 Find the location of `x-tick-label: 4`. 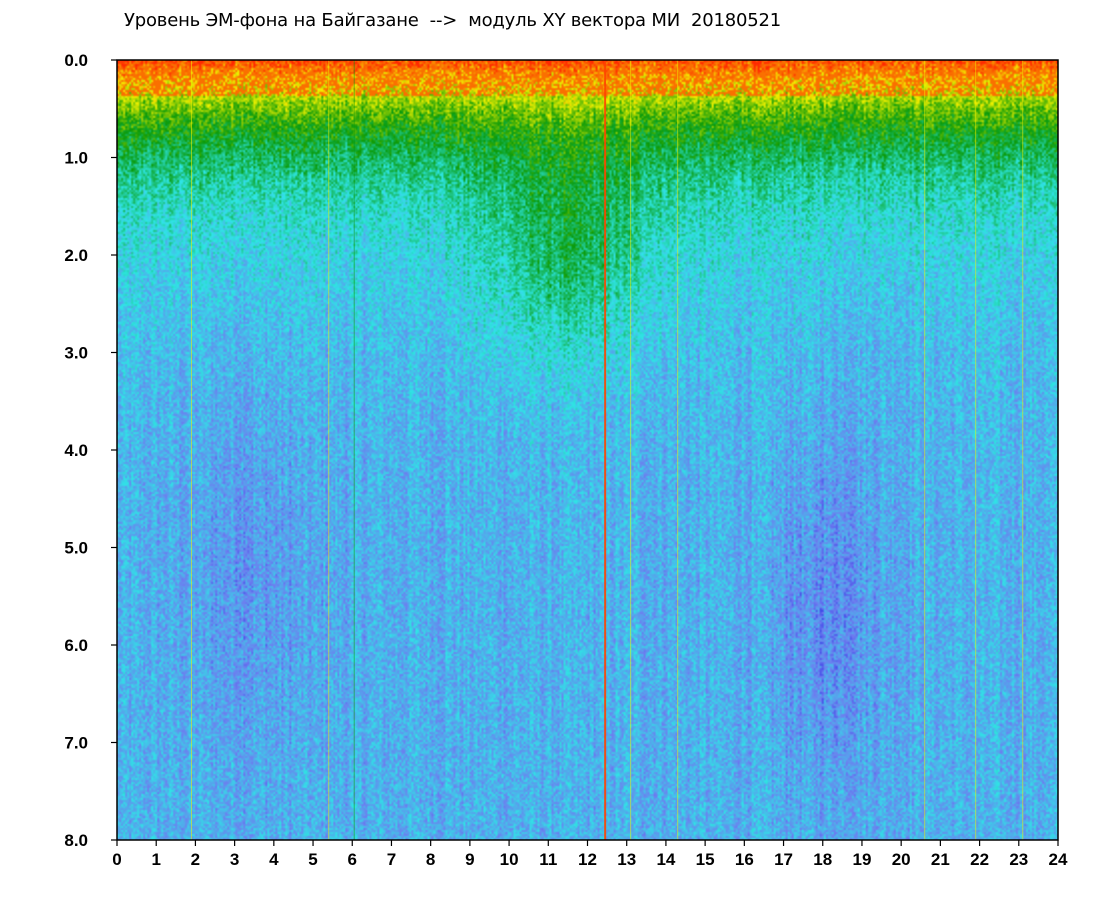

x-tick-label: 4 is located at coordinates (274, 859).